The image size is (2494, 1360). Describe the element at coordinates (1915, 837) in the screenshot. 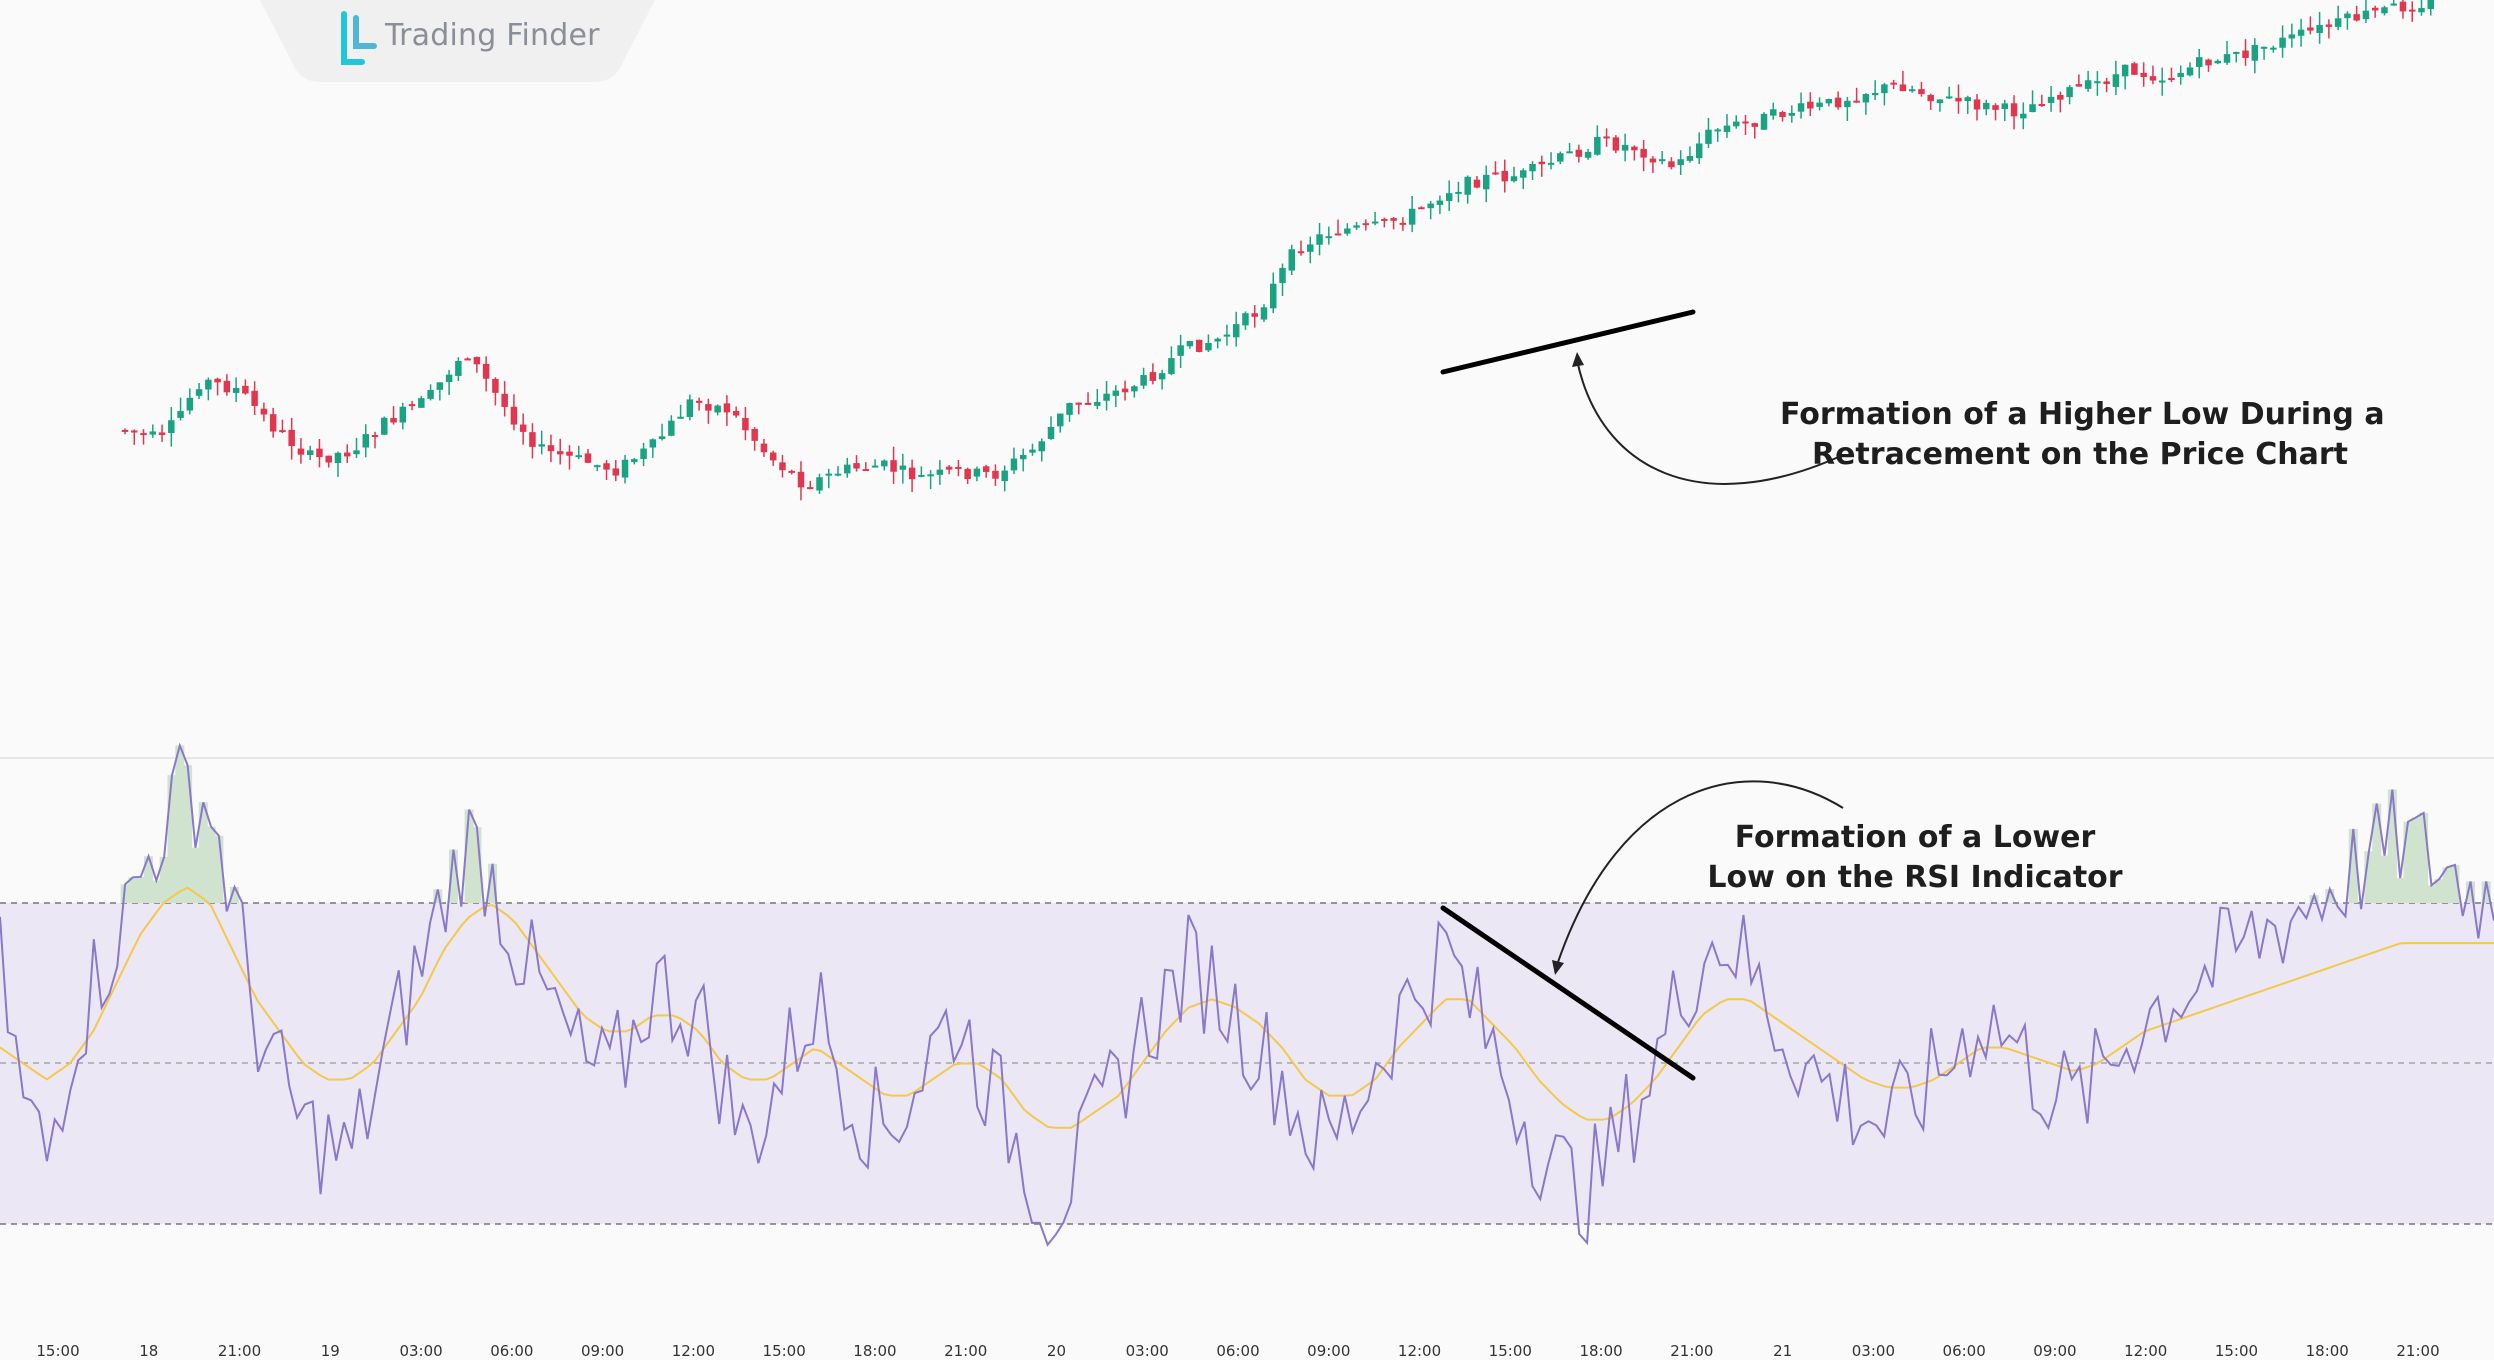

I see `rsi-annotation-line-1: Formation of a Lower` at that location.